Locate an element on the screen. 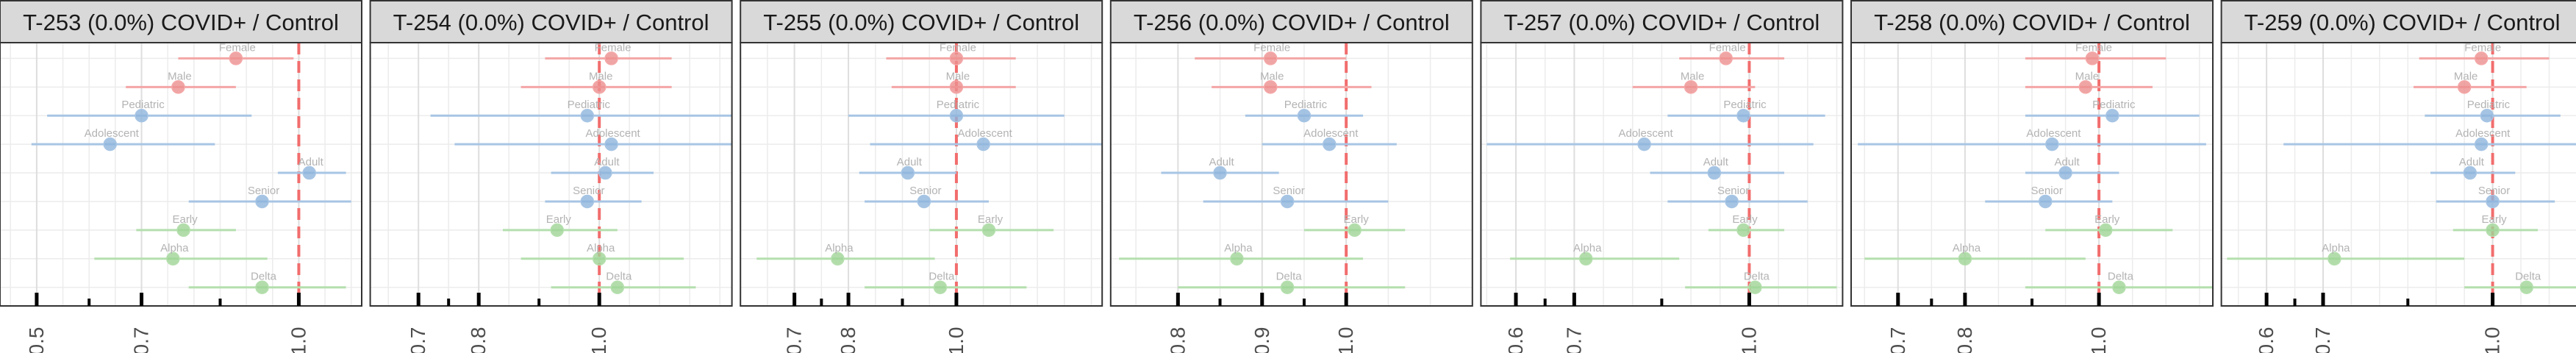  x-tick-label: 0.5 is located at coordinates (36, 340).